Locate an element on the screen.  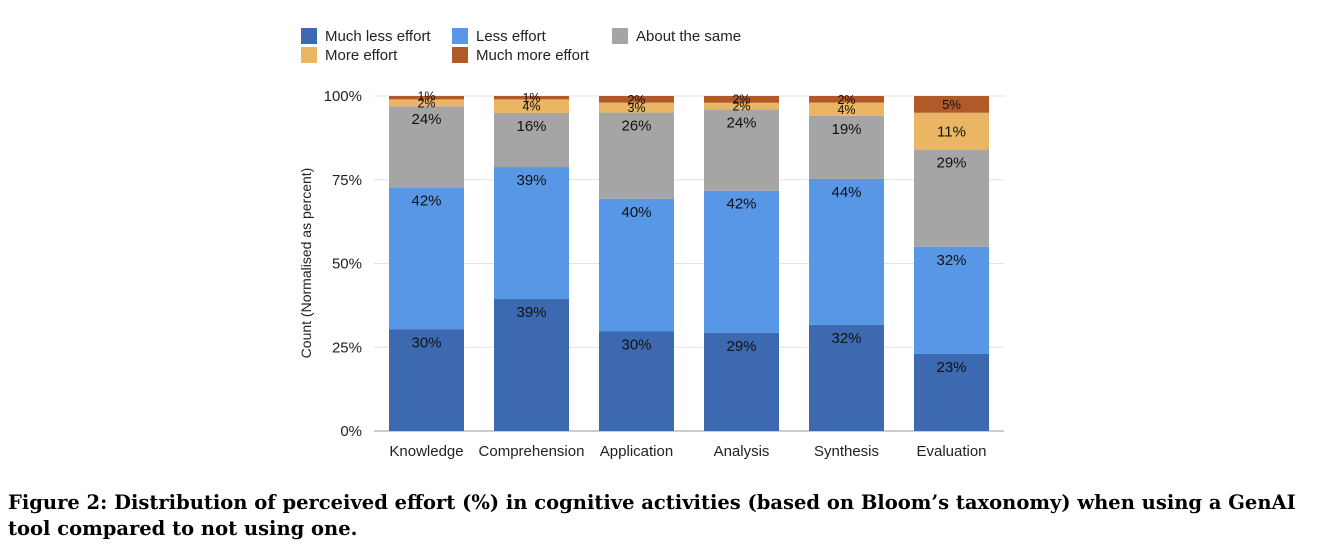
y-tick-label: 75% is located at coordinates (347, 180).